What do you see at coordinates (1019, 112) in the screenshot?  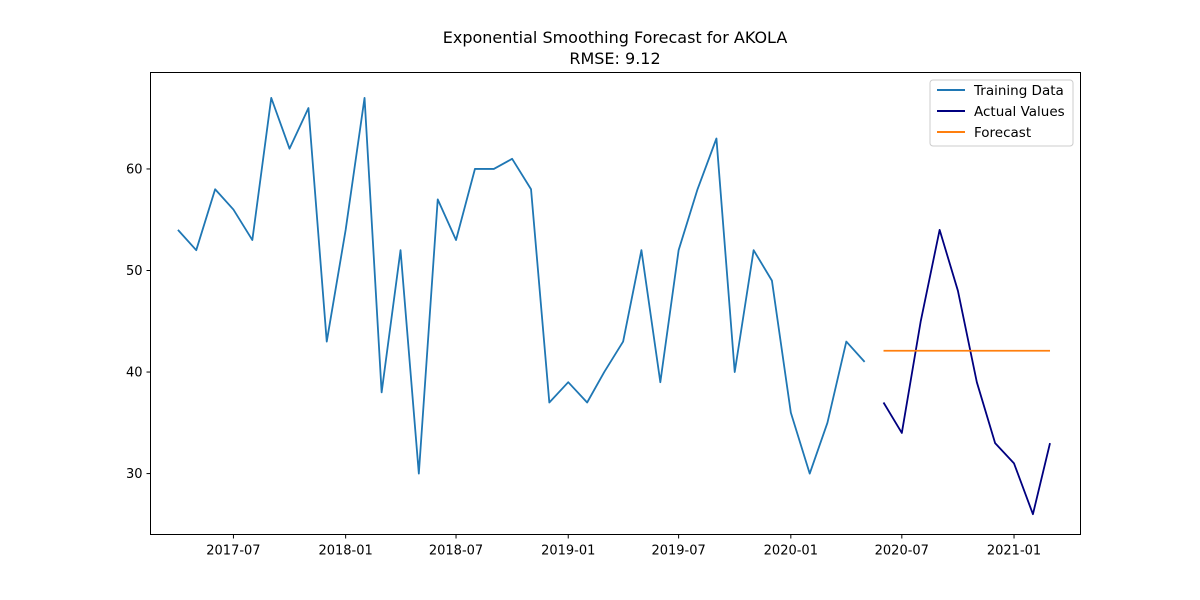 I see `legend-label-actual: Actual Values` at bounding box center [1019, 112].